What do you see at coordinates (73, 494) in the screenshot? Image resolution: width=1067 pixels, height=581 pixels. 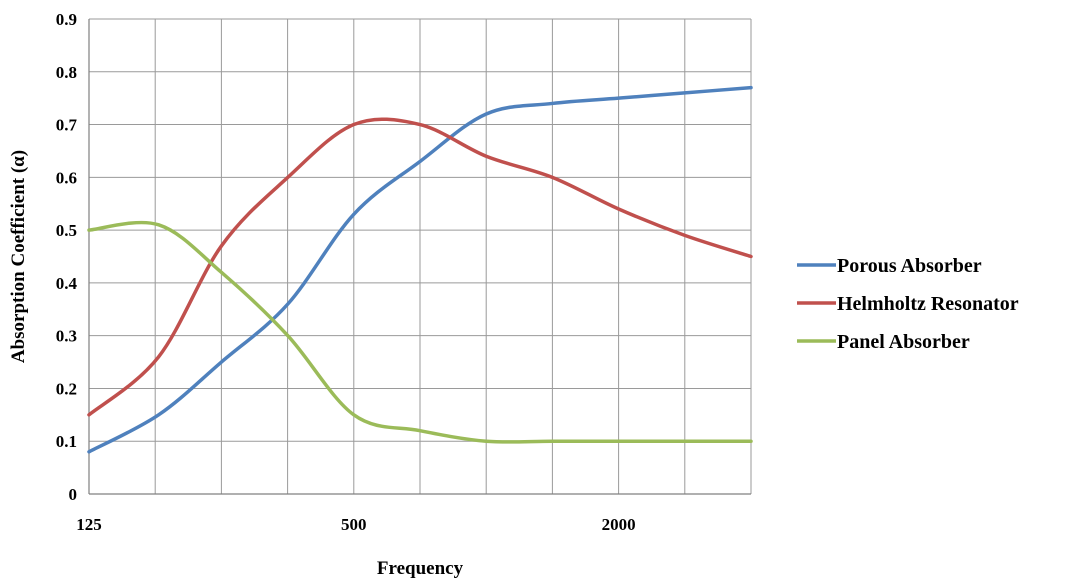 I see `y-tick-label: 0` at bounding box center [73, 494].